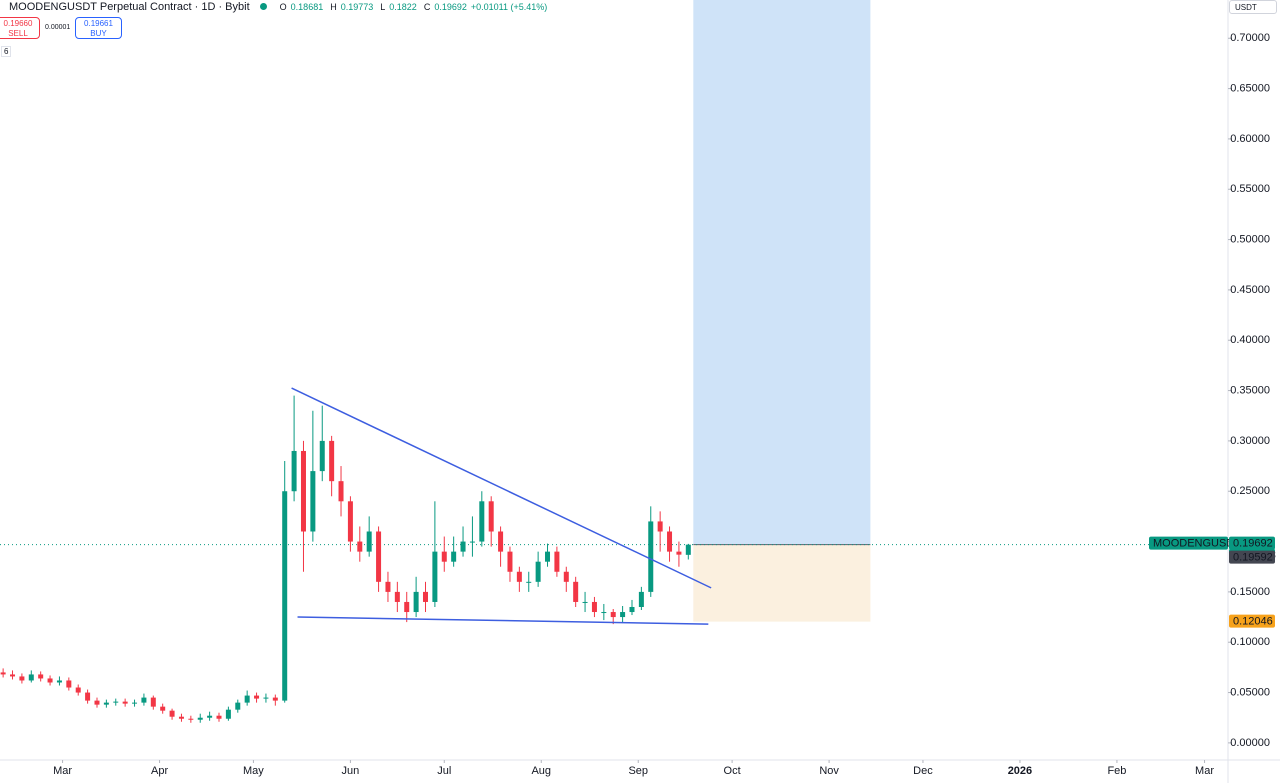  What do you see at coordinates (829, 771) in the screenshot?
I see `x-tick-label: Nov` at bounding box center [829, 771].